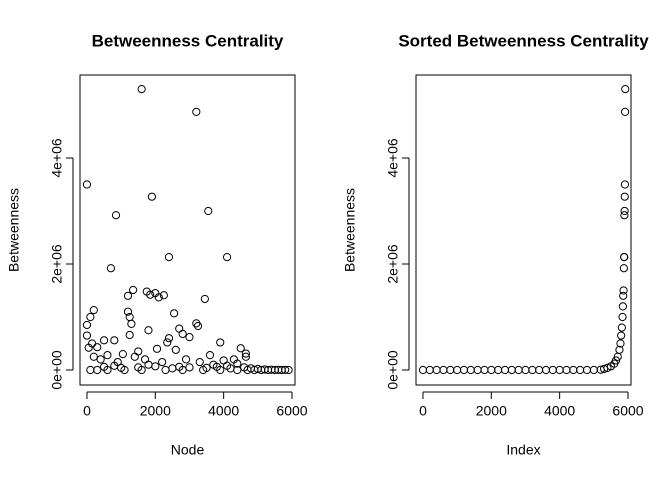 This screenshot has width=672, height=480. Describe the element at coordinates (559, 411) in the screenshot. I see `x-tick-label: 4000` at that location.